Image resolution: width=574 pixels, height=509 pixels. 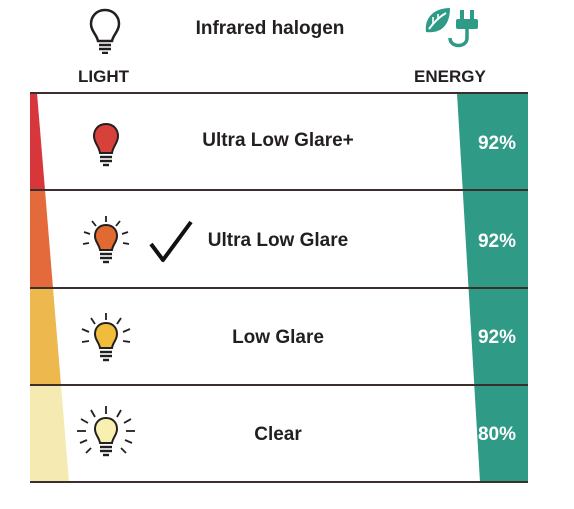 What do you see at coordinates (106, 438) in the screenshot?
I see `bulb-icon-clear-rays` at bounding box center [106, 438].